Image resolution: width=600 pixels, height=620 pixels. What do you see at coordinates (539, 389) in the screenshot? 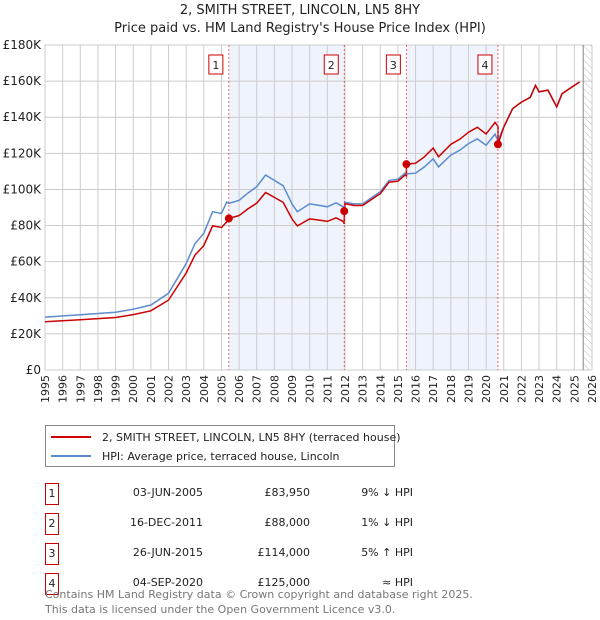
I see `x-tick-label: 2023` at bounding box center [539, 389].